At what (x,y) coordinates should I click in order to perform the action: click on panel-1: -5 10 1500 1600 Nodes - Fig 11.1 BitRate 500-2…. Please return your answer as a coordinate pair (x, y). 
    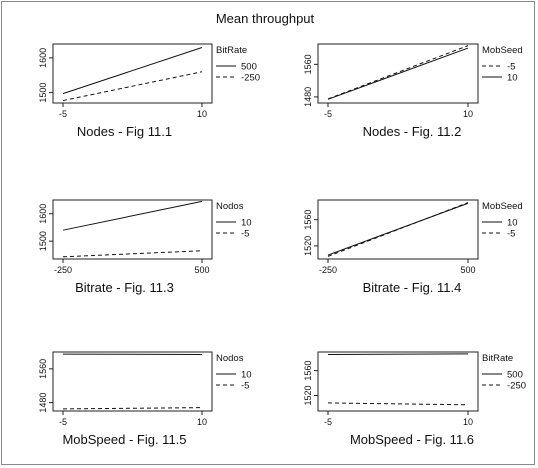
    Looking at the image, I should click on (149, 91).